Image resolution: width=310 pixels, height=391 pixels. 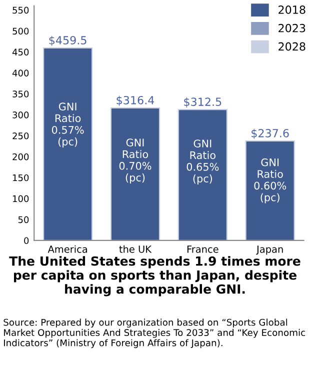 I want to click on data-label: $237.6, so click(x=270, y=133).